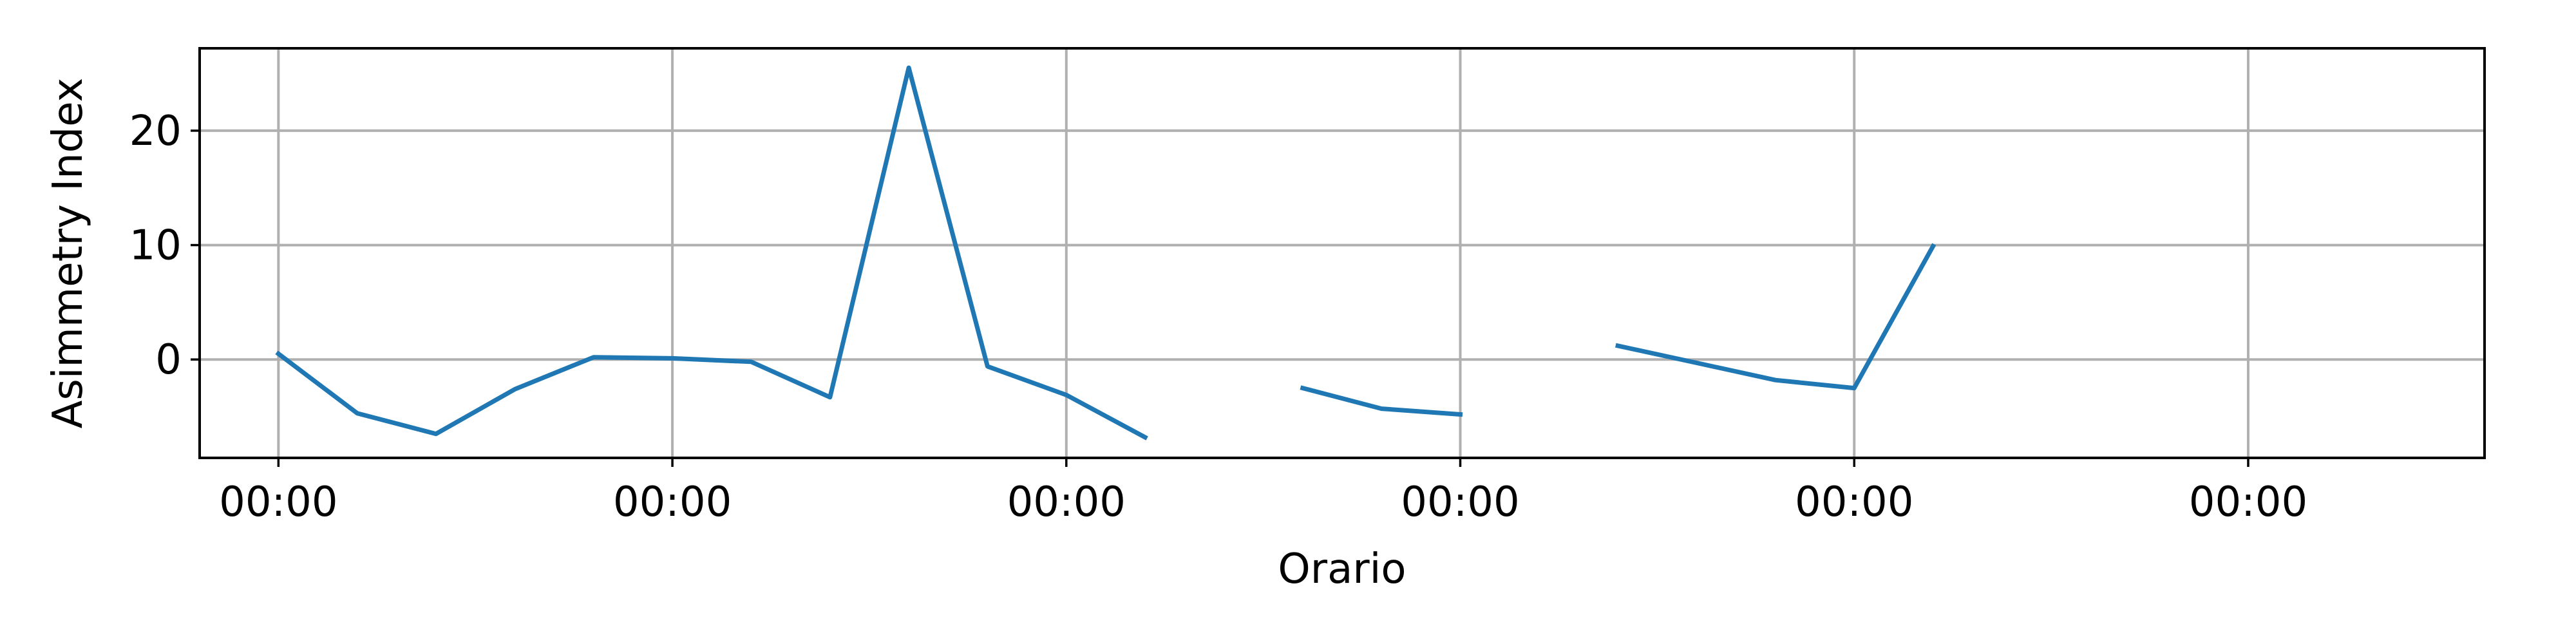  I want to click on y-axis: 0 10 20, so click(164, 246).